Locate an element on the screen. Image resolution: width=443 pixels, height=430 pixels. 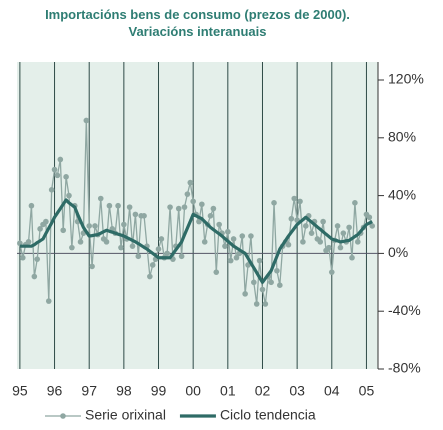
y-tick-label: 40% is located at coordinates (402, 194).